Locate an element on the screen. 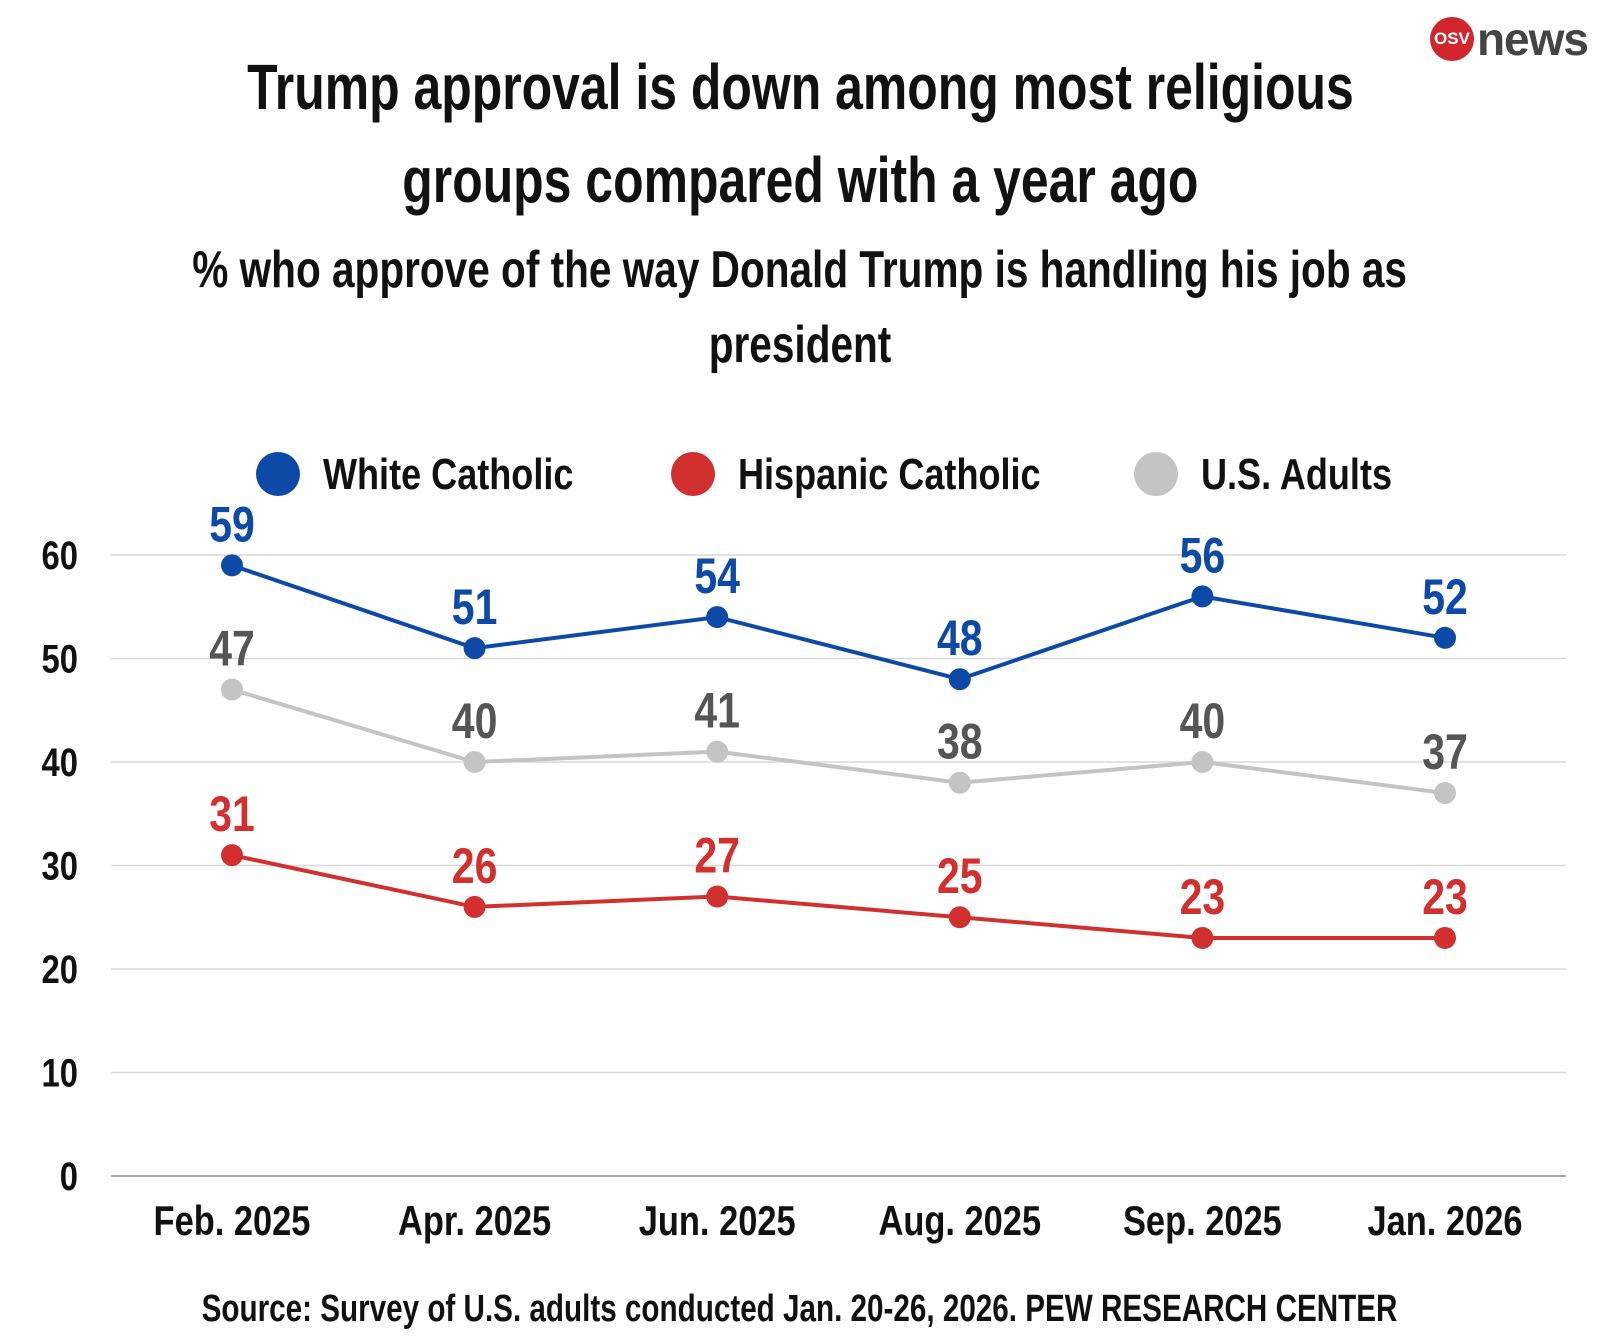 Image resolution: width=1600 pixels, height=1341 pixels. y-tick-label: 40 is located at coordinates (60, 762).